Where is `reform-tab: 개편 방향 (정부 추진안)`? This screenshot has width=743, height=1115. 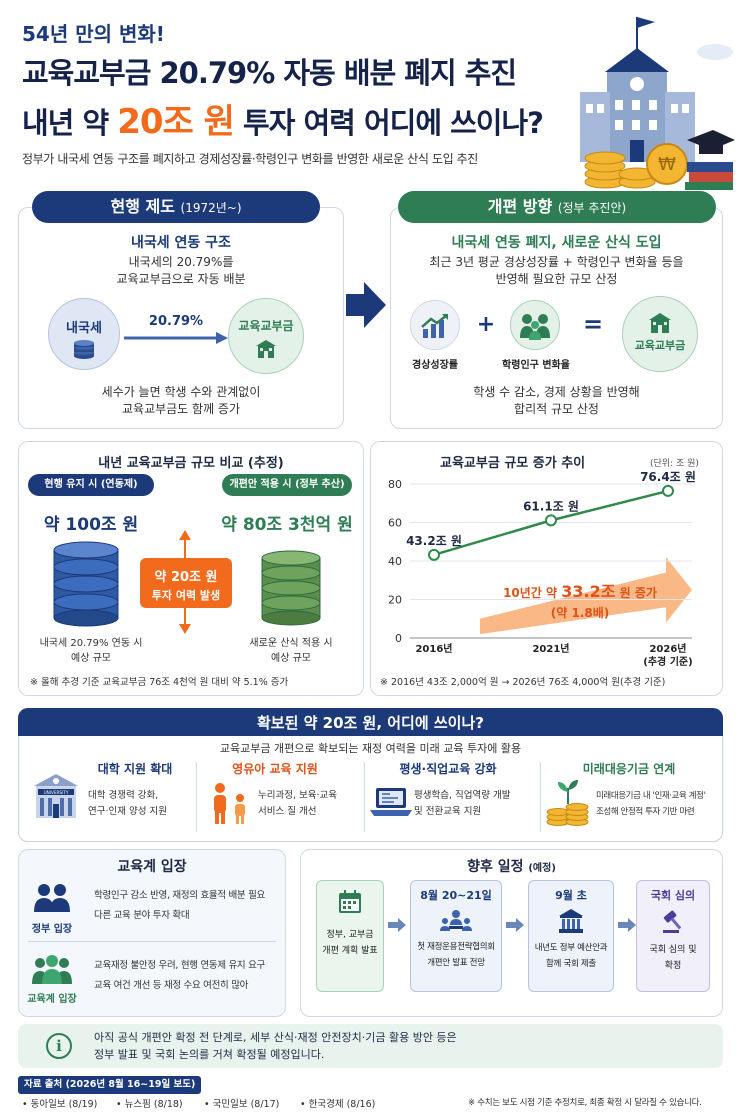
reform-tab: 개편 방향 (정부 추진안) is located at coordinates (557, 207).